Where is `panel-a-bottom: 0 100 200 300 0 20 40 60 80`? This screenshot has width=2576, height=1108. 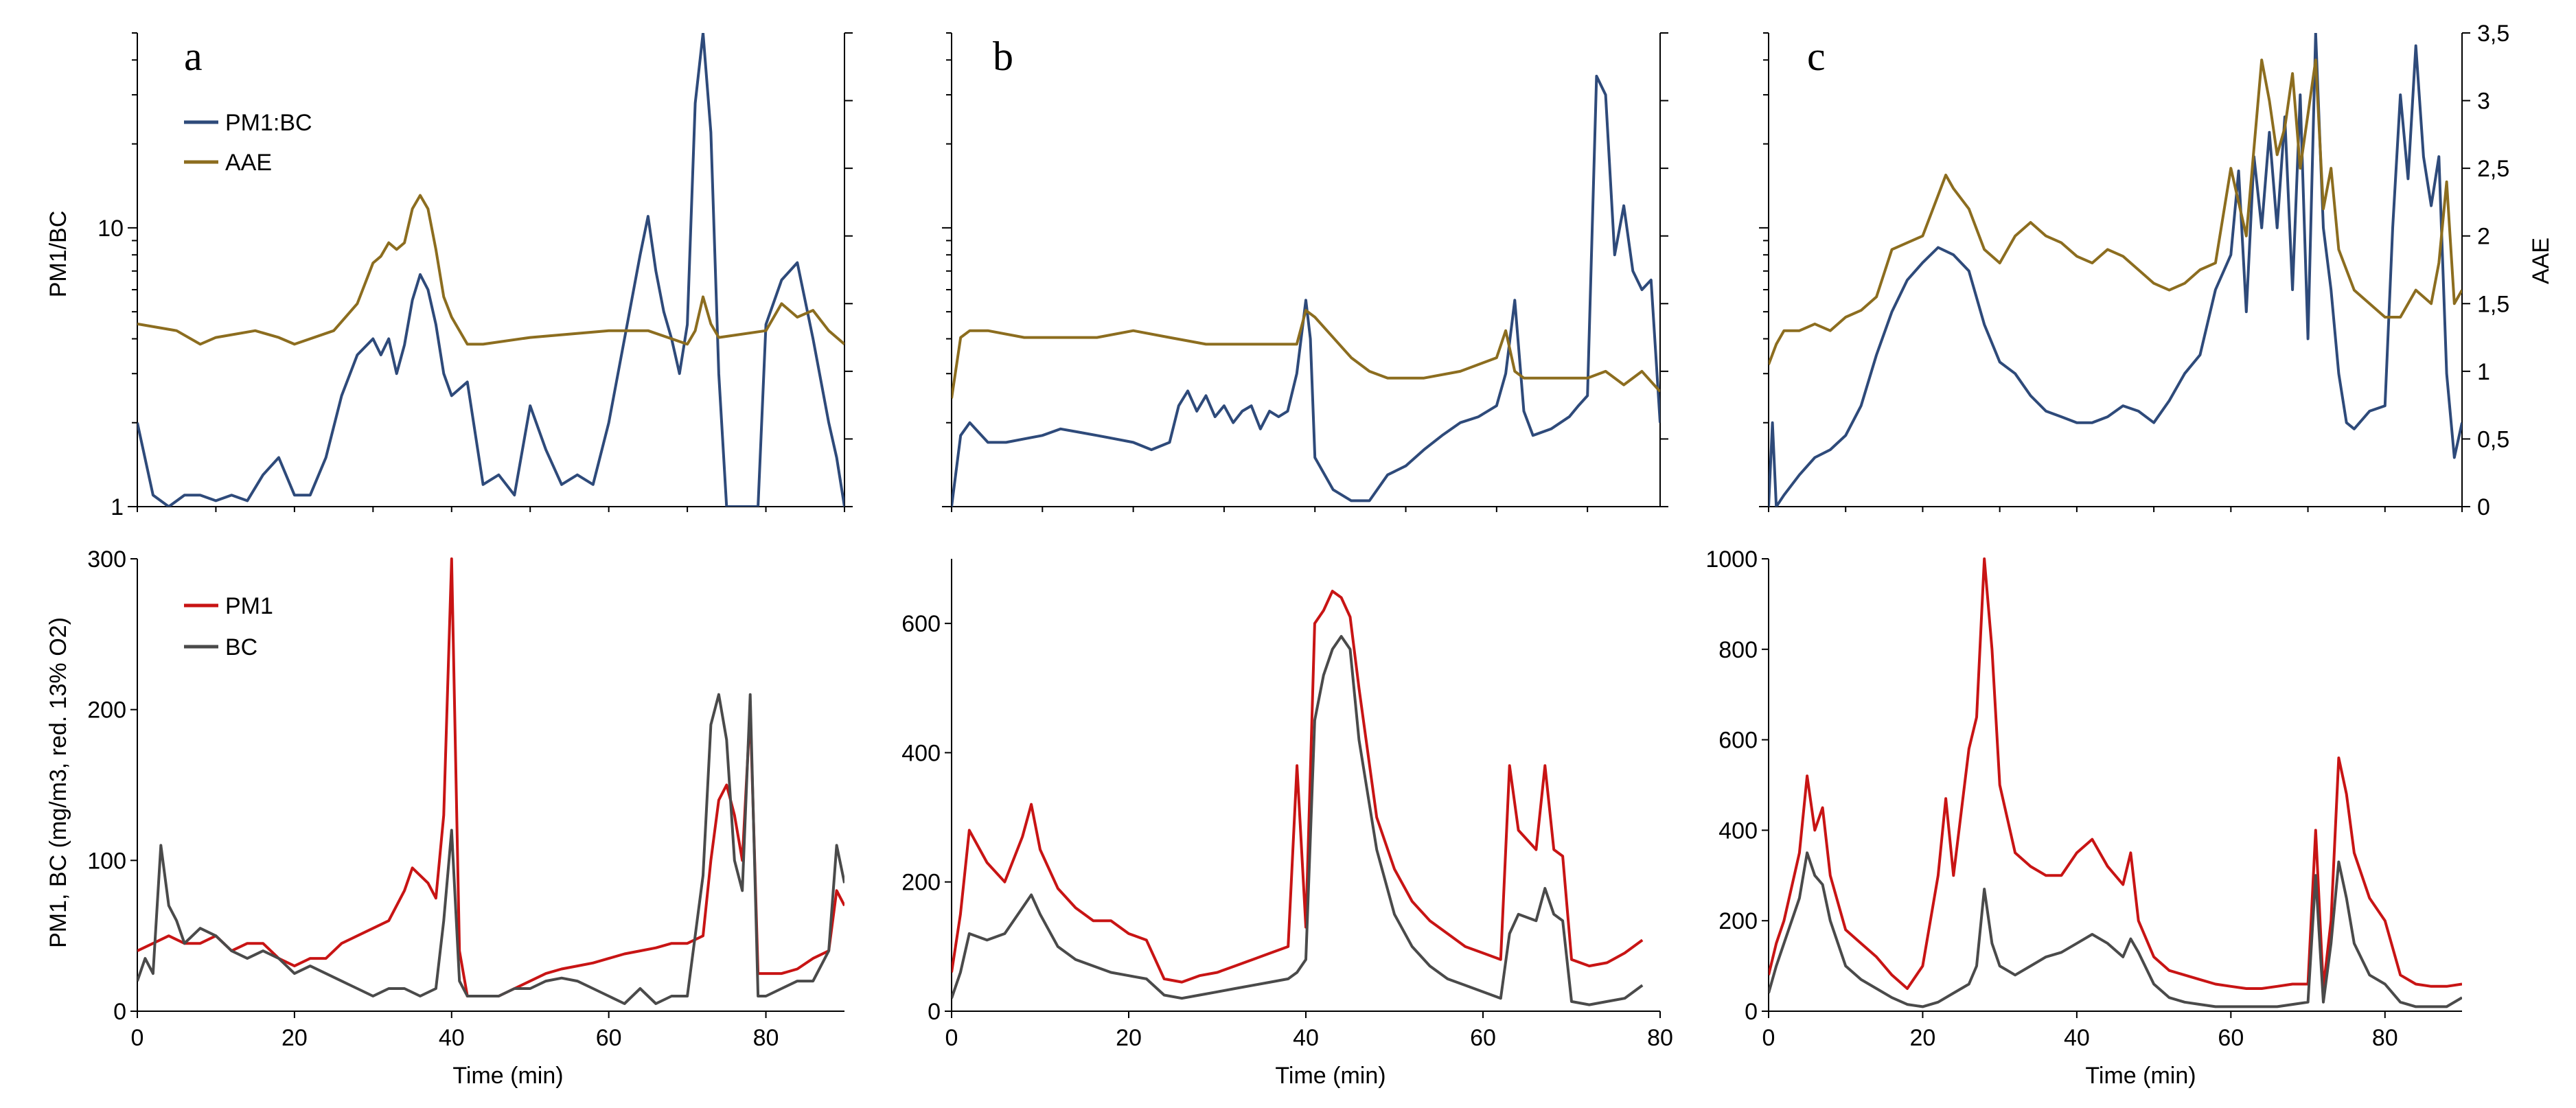 panel-a-bottom: 0 100 200 300 0 20 40 60 80 is located at coordinates (465, 798).